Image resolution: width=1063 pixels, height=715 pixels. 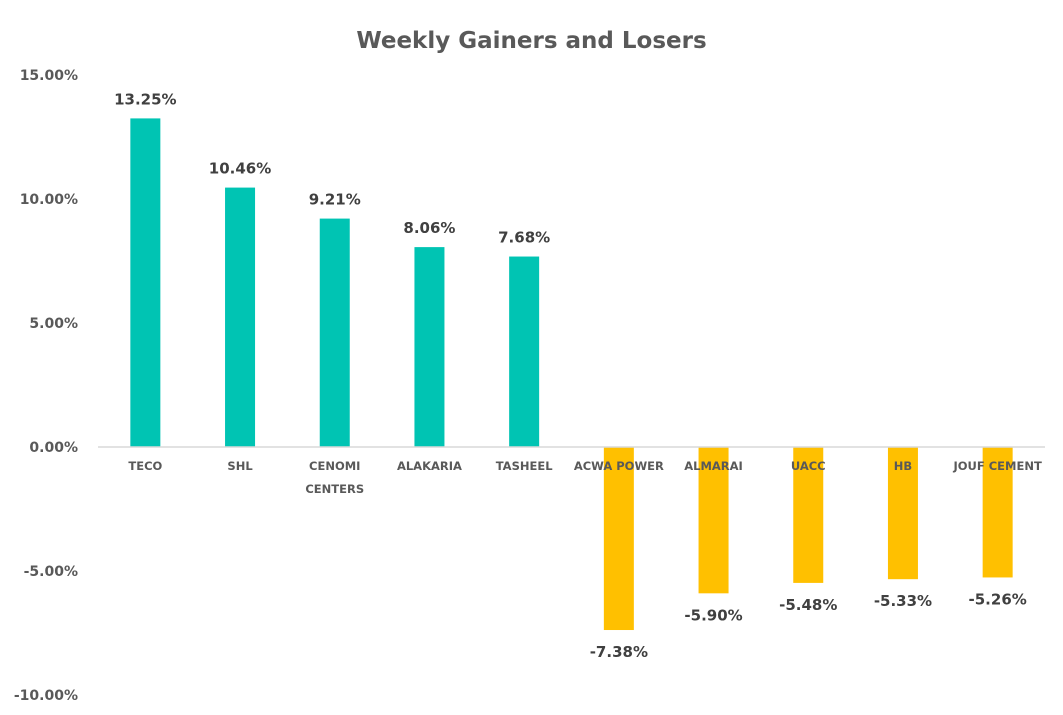 What do you see at coordinates (524, 238) in the screenshot?
I see `data-label: 7.68%` at bounding box center [524, 238].